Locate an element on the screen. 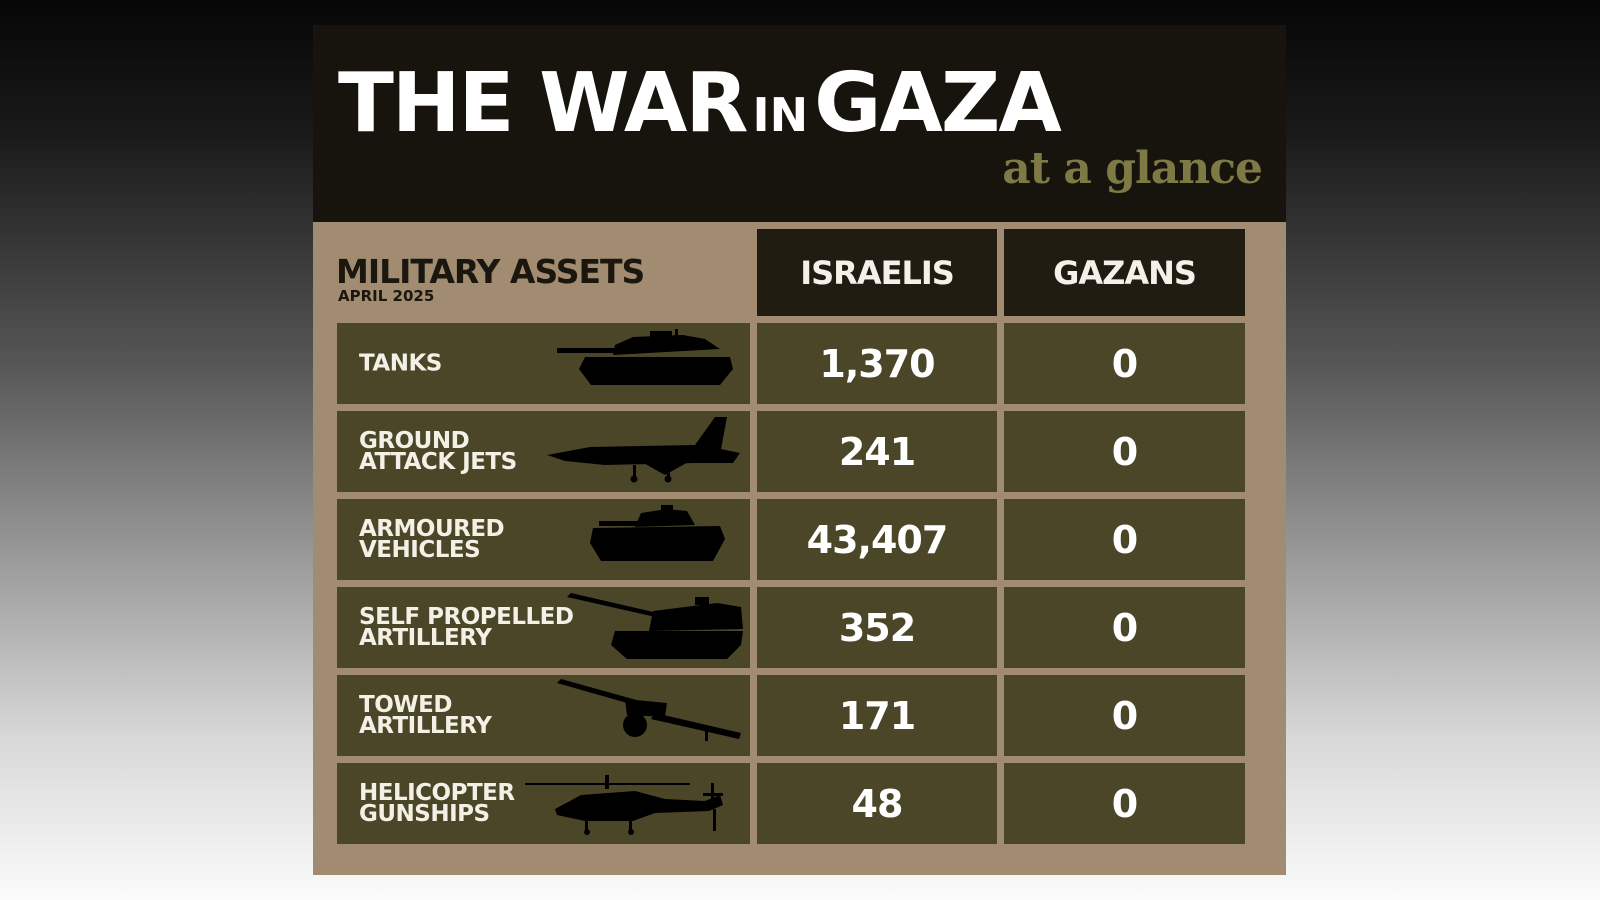 This screenshot has height=900, width=1600. row-label-cell: SELF PROPELLED ARTILLERY is located at coordinates (543, 627).